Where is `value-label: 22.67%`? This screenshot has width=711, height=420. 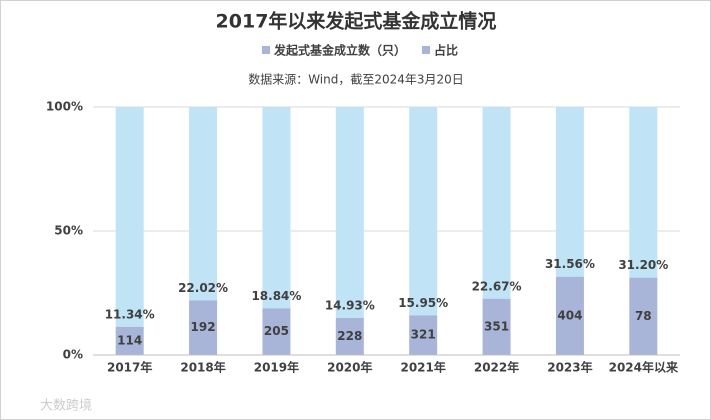
value-label: 22.67% is located at coordinates (497, 286).